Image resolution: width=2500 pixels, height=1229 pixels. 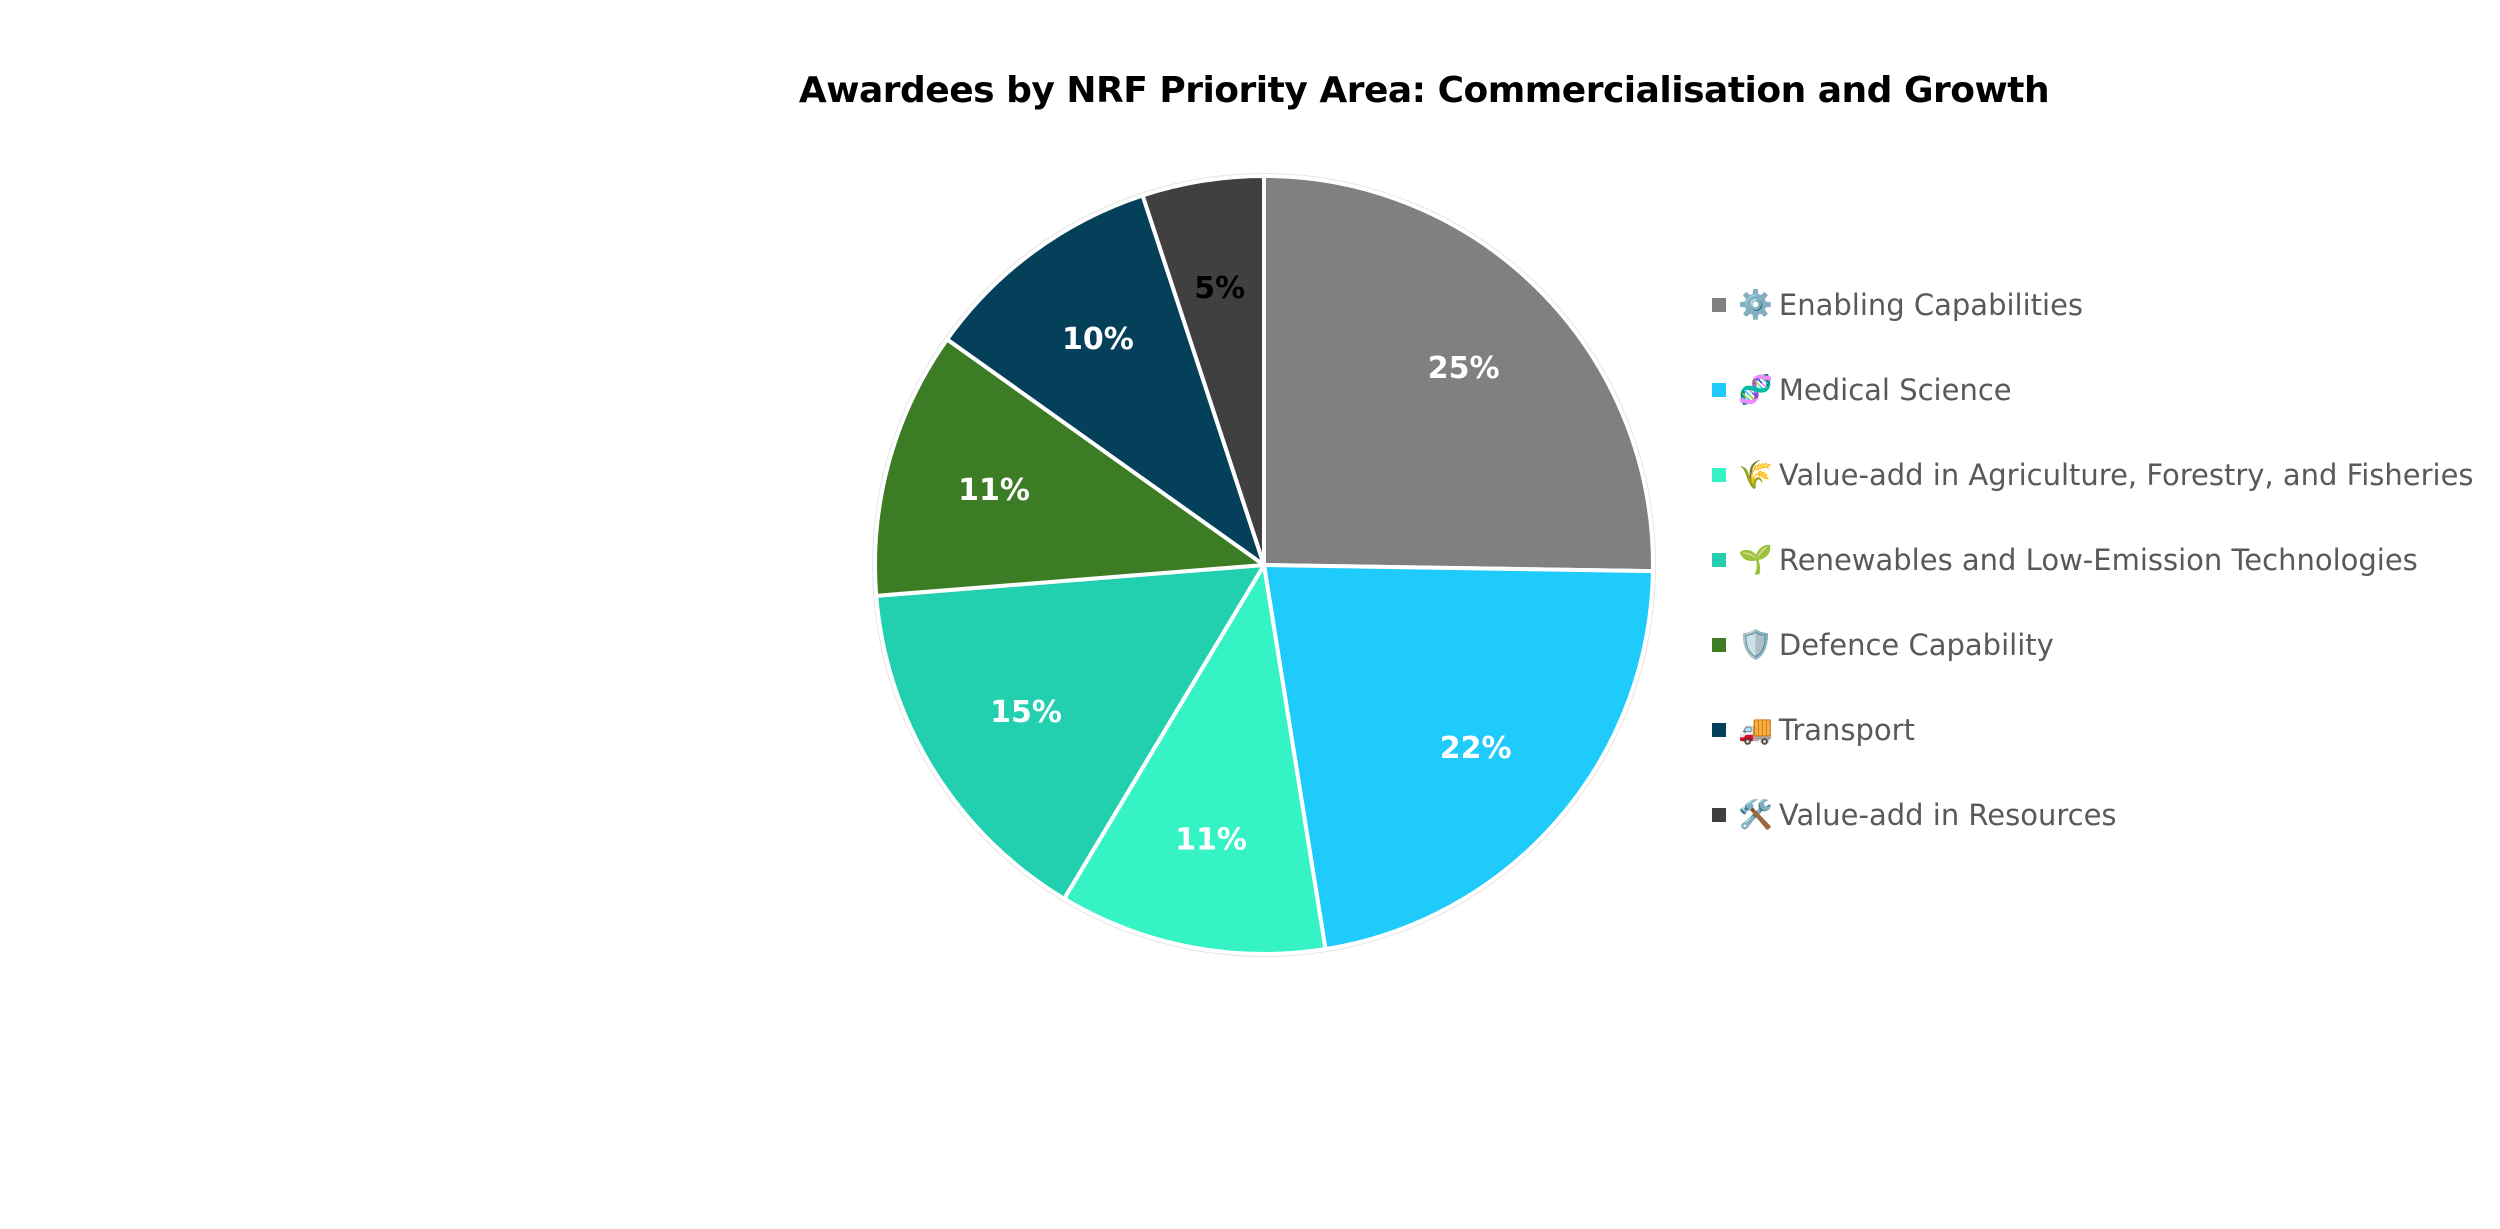 What do you see at coordinates (2093, 644) in the screenshot?
I see `legend-item-4: 🛡️ Defence Capability` at bounding box center [2093, 644].